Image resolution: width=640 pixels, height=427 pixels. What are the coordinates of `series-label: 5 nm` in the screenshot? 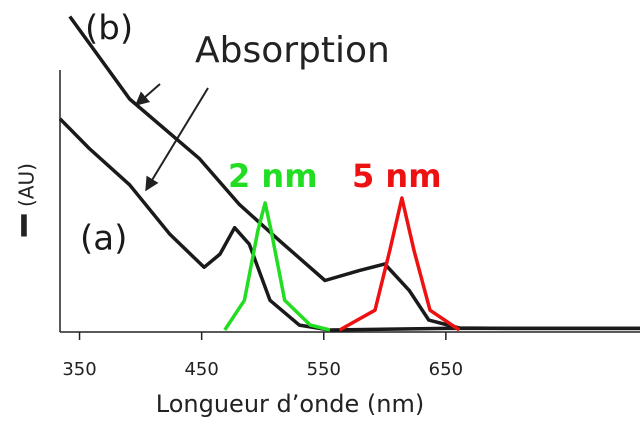 It's located at (397, 176).